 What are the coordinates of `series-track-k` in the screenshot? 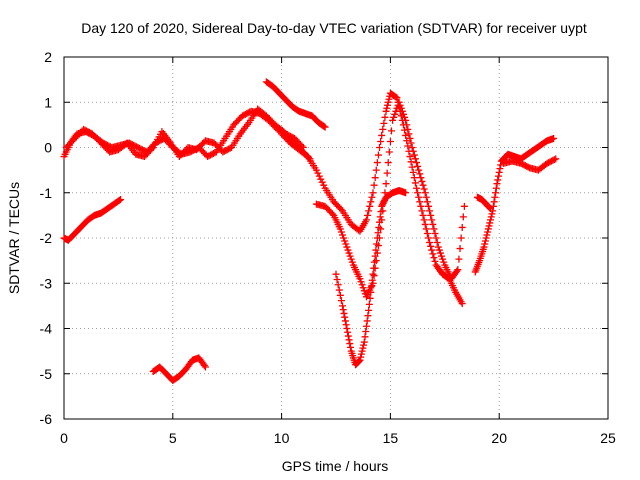 It's located at (530, 164).